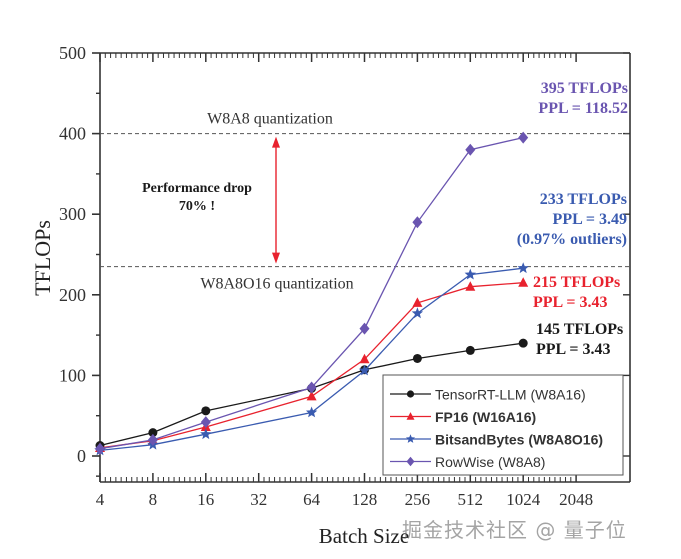 The width and height of the screenshot is (681, 559). What do you see at coordinates (197, 197) in the screenshot?
I see `annotation: Performance drop 70% !` at bounding box center [197, 197].